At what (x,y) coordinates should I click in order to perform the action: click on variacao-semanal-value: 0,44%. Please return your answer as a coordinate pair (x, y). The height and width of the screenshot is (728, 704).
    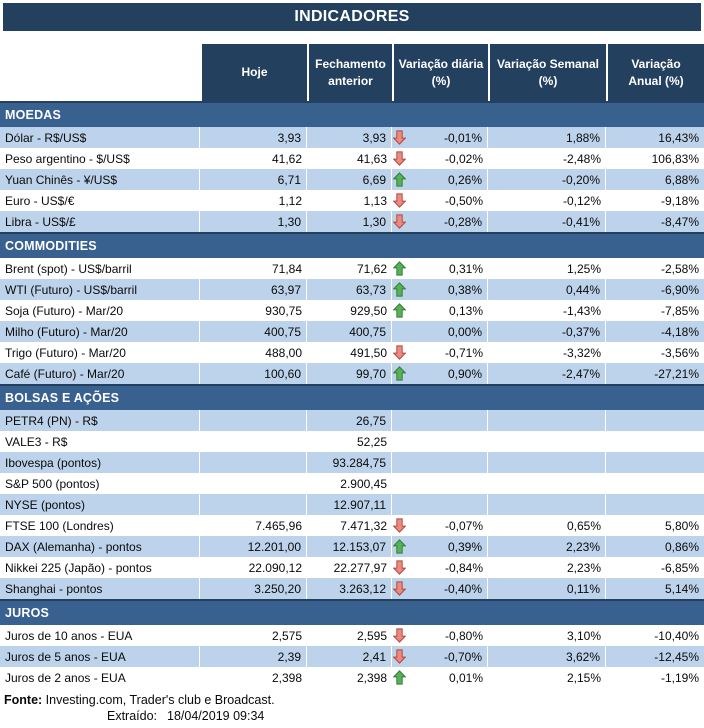
    Looking at the image, I should click on (547, 289).